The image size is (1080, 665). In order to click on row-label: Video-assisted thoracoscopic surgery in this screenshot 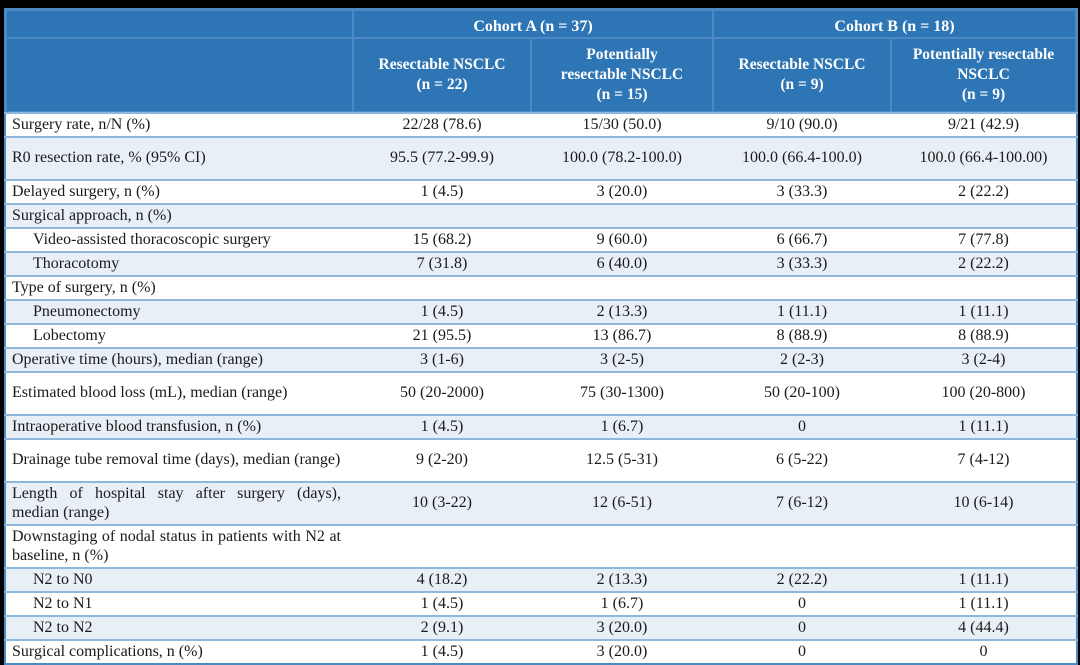, I will do `click(179, 239)`.